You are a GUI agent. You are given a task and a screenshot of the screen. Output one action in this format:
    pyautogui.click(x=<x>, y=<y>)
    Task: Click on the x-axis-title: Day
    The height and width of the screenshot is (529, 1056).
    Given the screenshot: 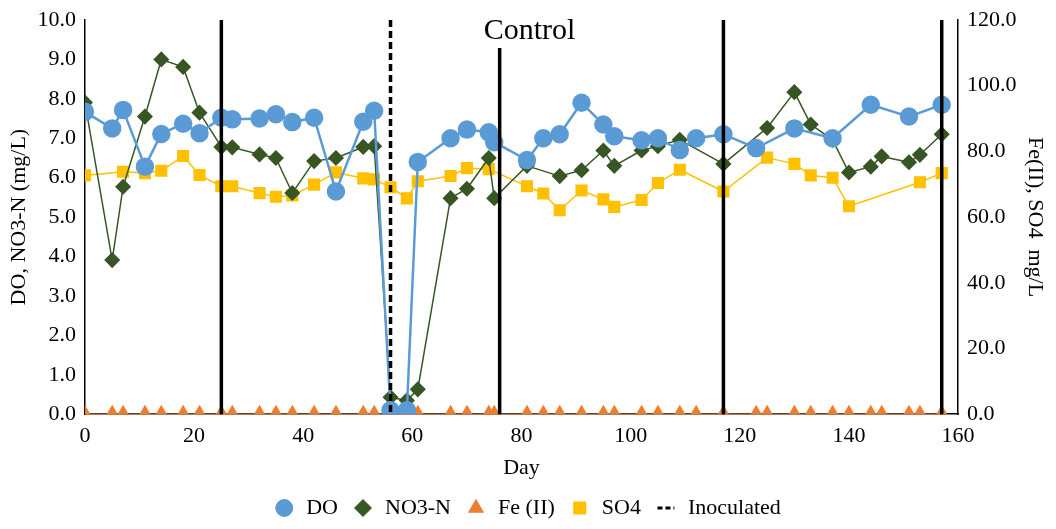 What is the action you would take?
    pyautogui.click(x=521, y=466)
    